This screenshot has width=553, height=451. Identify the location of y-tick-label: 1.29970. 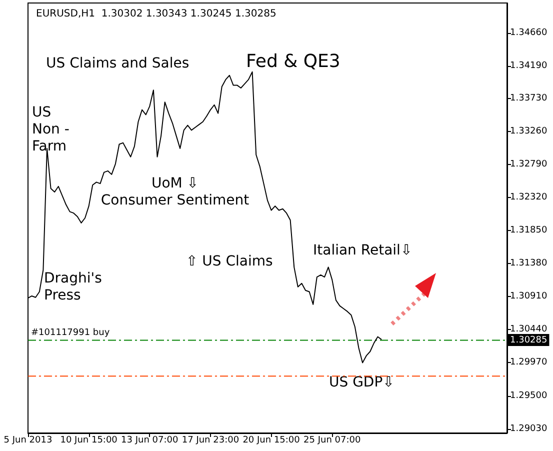
(529, 363).